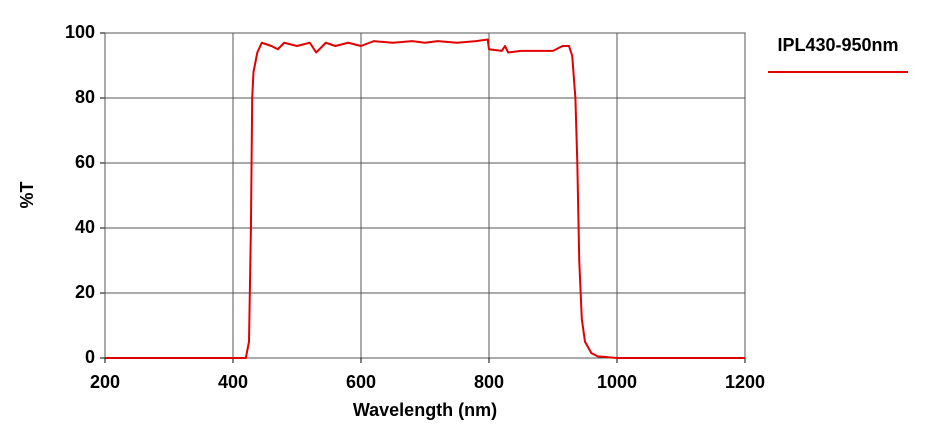 The width and height of the screenshot is (946, 434). Describe the element at coordinates (745, 382) in the screenshot. I see `x-tick-label: 1200` at that location.